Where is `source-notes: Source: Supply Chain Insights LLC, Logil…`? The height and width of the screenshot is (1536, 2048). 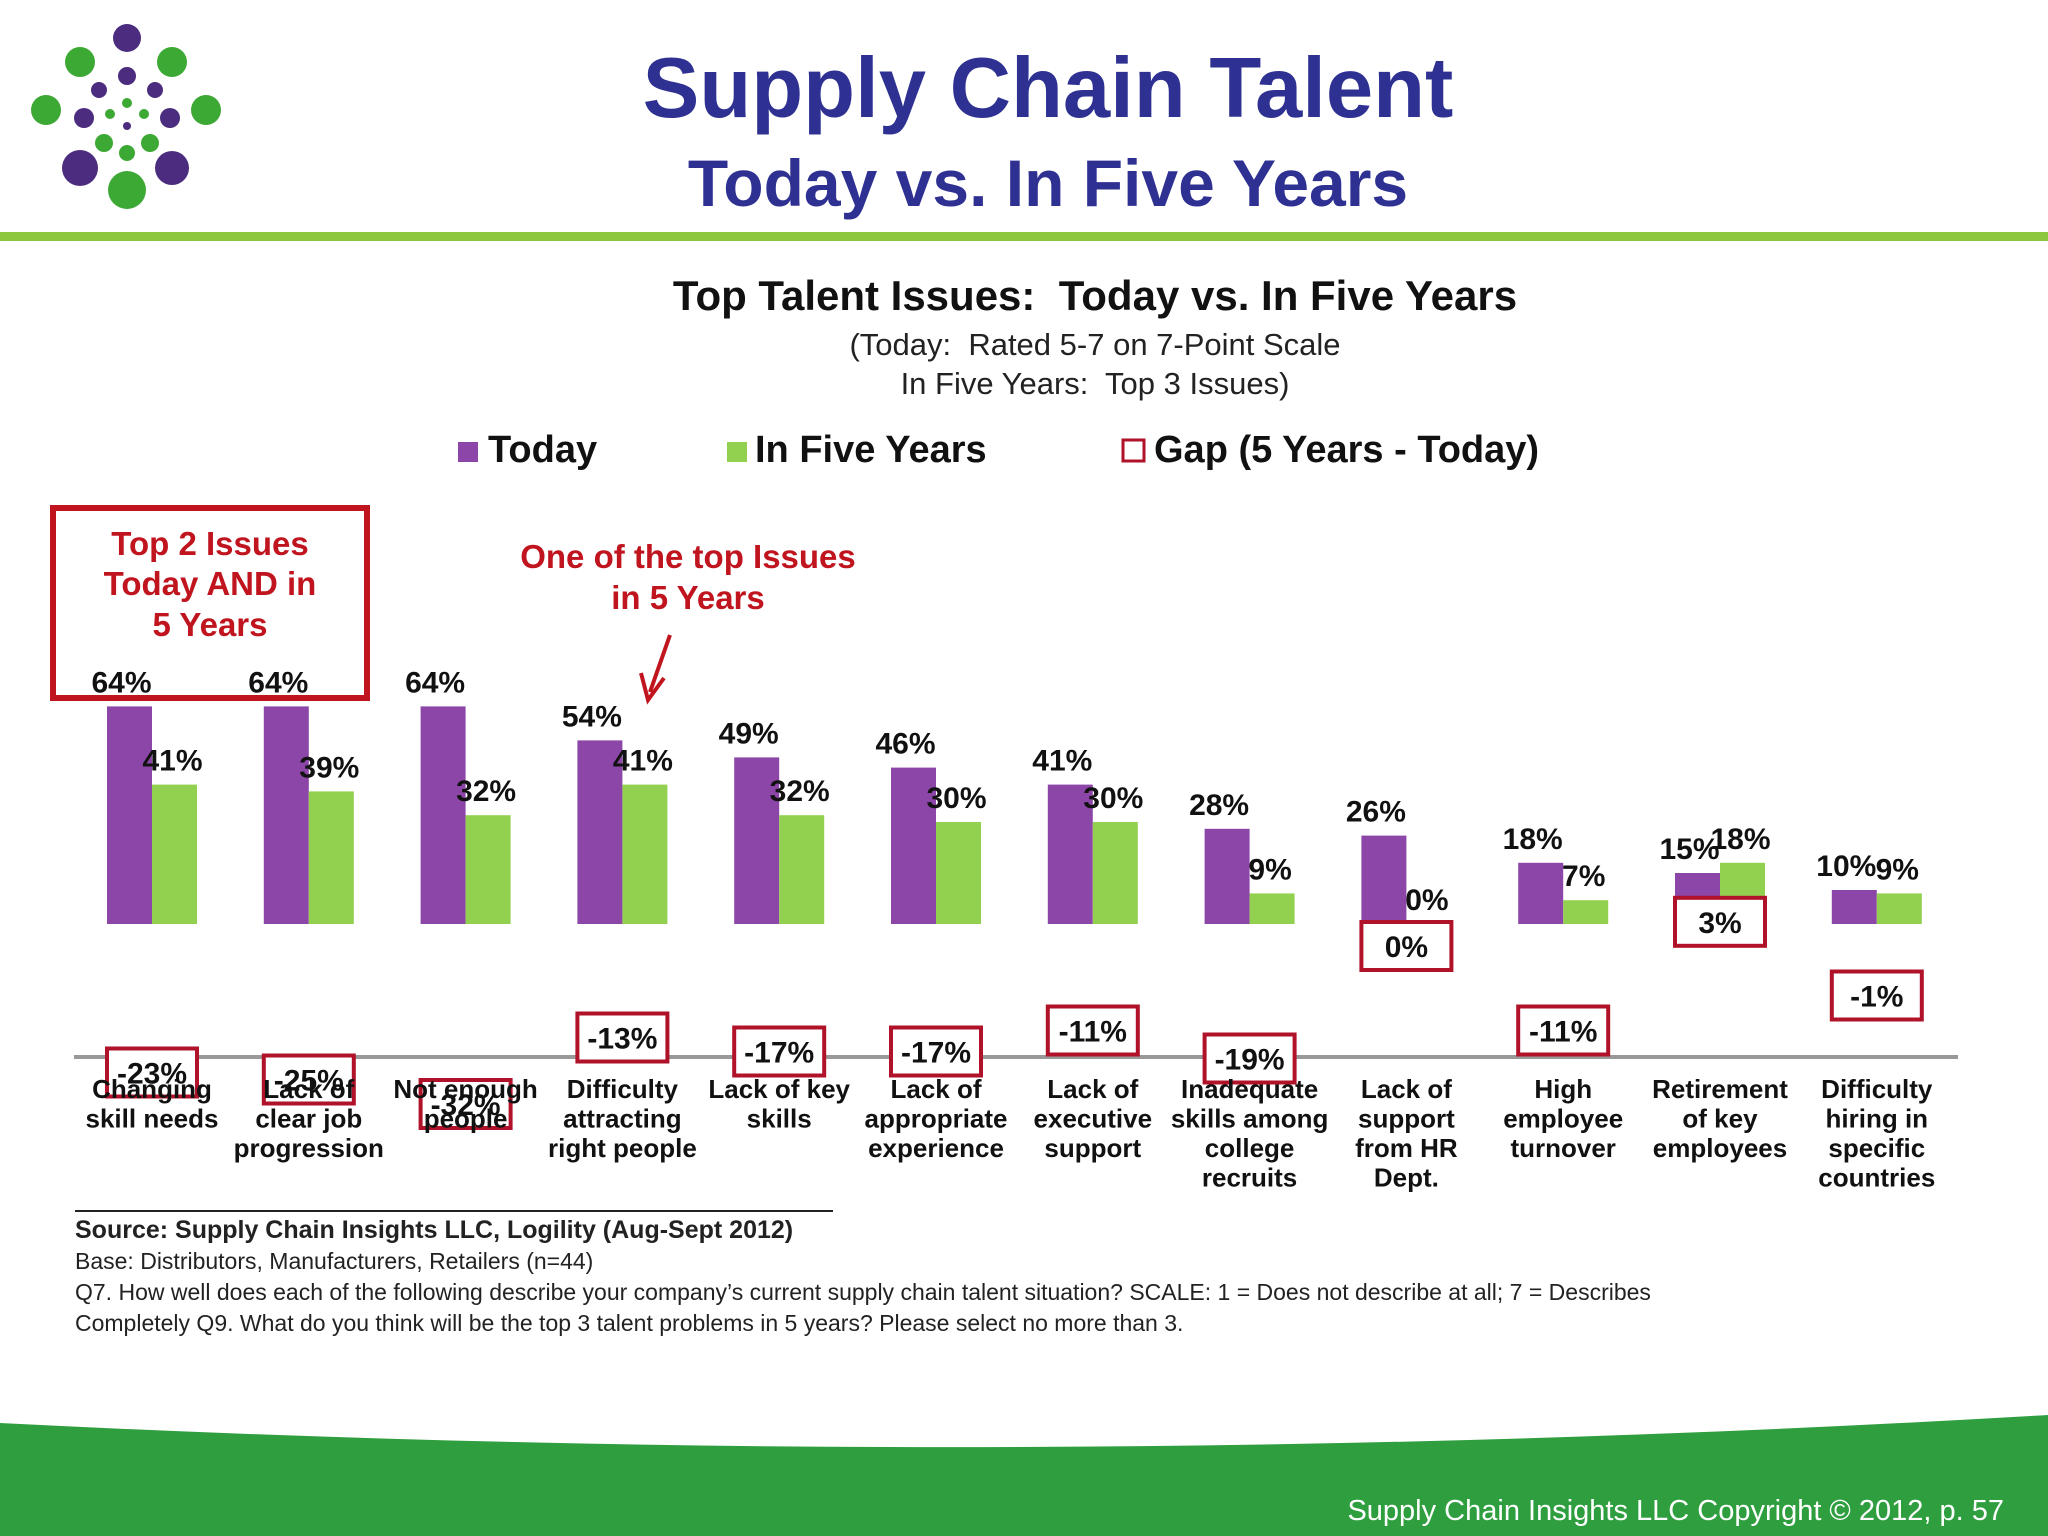 source-notes: Source: Supply Chain Insights LLC, Logil… is located at coordinates (1025, 1274).